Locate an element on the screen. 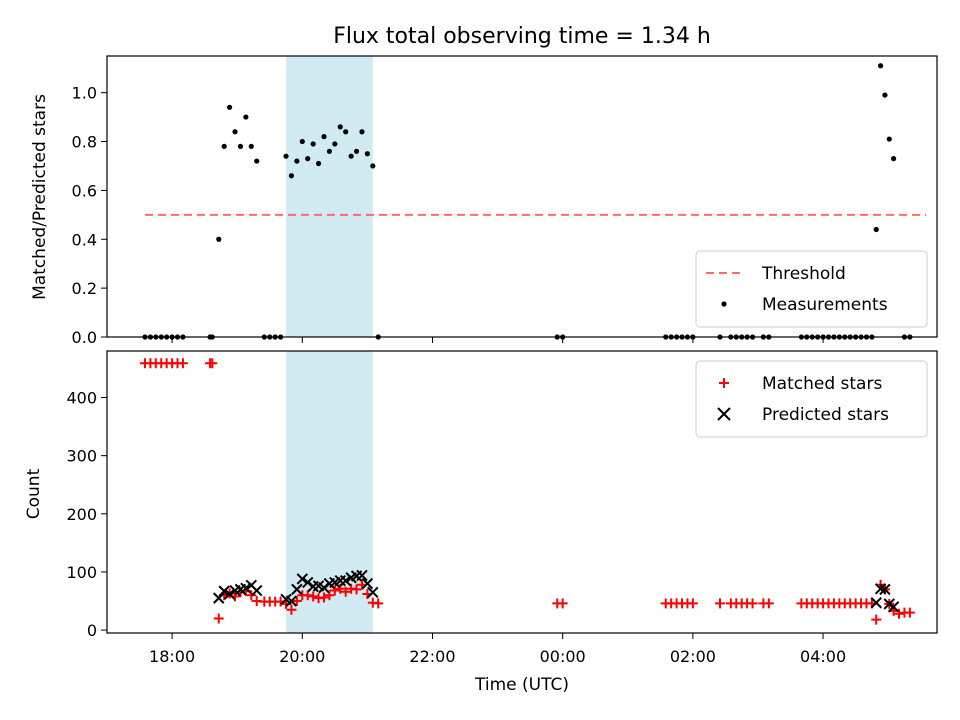 This screenshot has width=960, height=720. legend: Matched stars Predicted stars is located at coordinates (811, 399).